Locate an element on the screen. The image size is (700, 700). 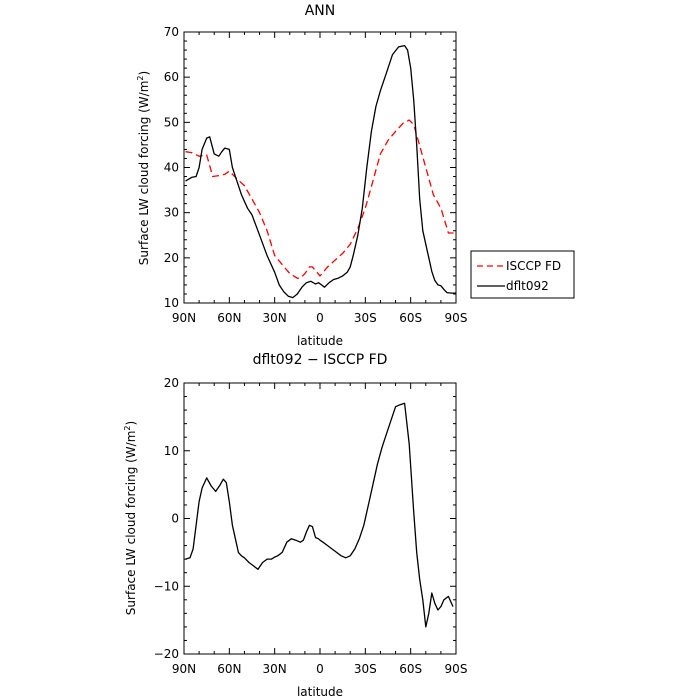
y-tick-label: −10 is located at coordinates (166, 586).